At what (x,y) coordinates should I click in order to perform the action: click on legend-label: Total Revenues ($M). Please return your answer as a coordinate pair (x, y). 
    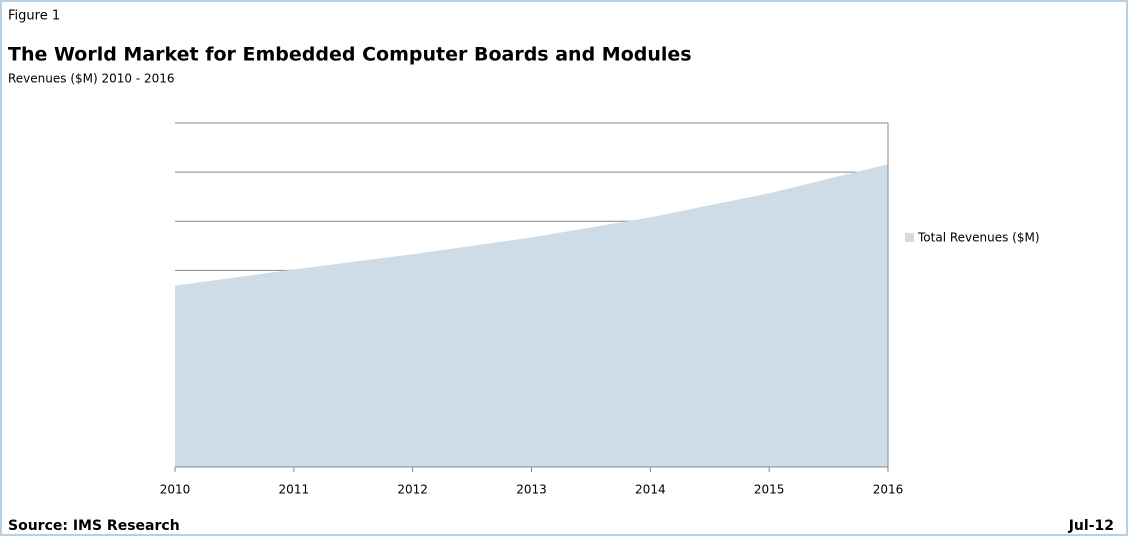
    Looking at the image, I should click on (978, 238).